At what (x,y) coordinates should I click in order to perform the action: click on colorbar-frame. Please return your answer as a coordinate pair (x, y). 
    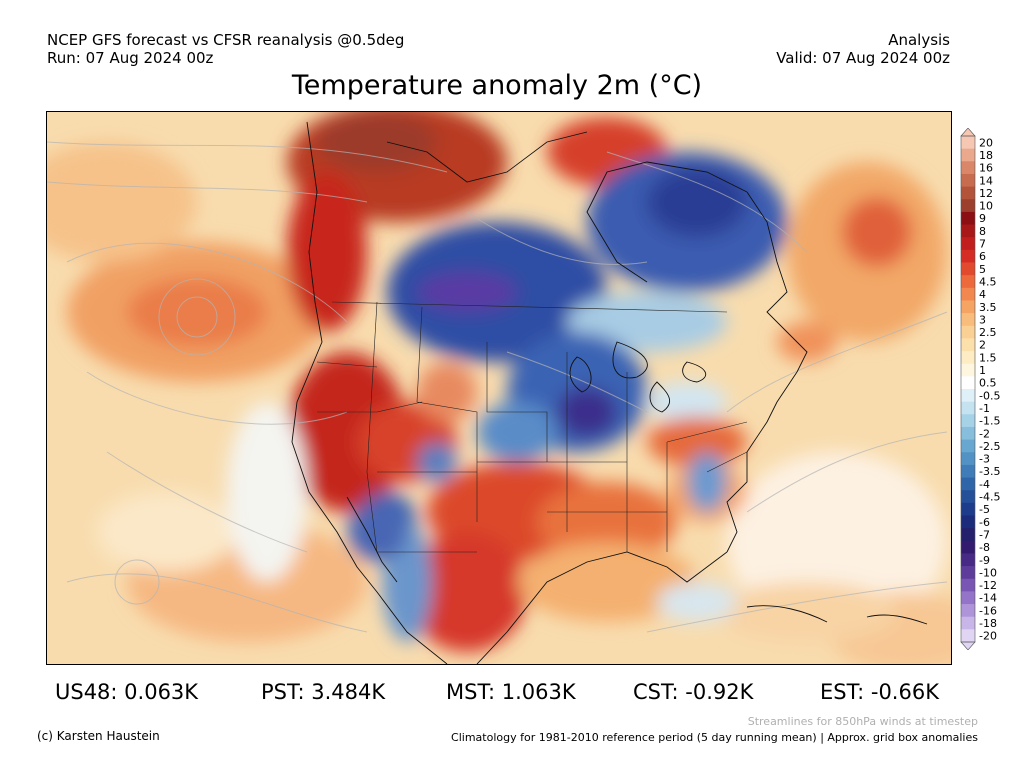
    Looking at the image, I should click on (968, 389).